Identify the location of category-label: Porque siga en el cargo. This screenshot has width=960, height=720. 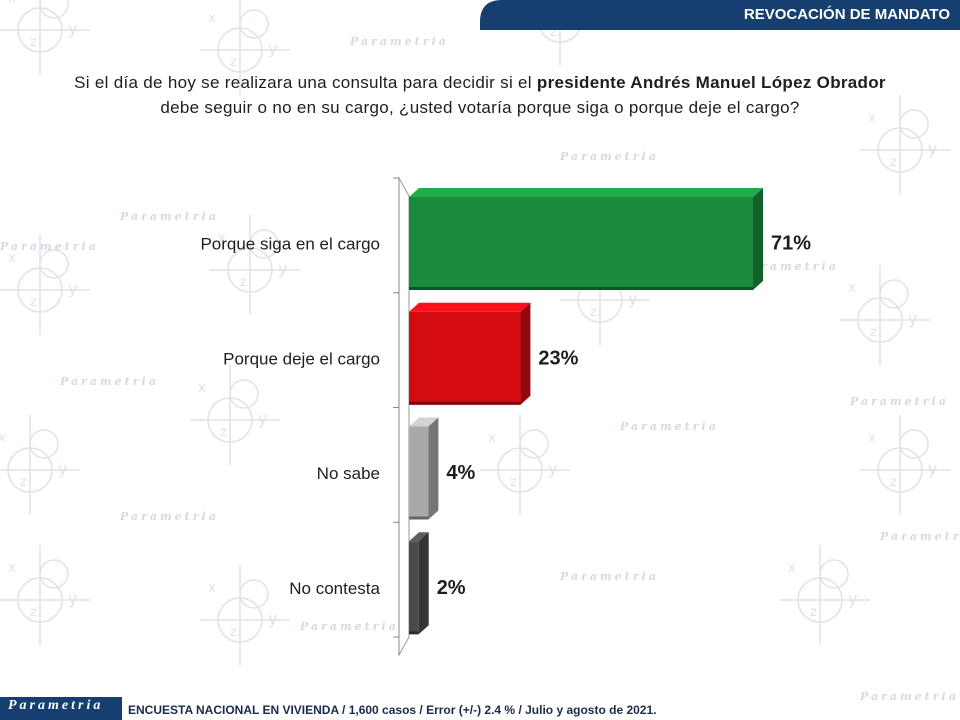
(290, 244).